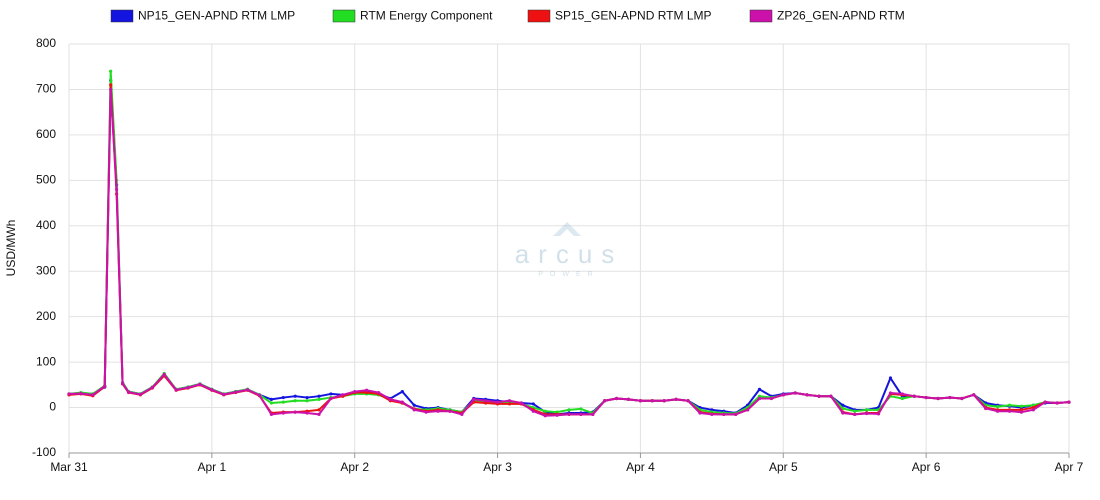 This screenshot has height=500, width=1100. I want to click on legend-label: NP15_GEN-APND RTM LMP, so click(216, 16).